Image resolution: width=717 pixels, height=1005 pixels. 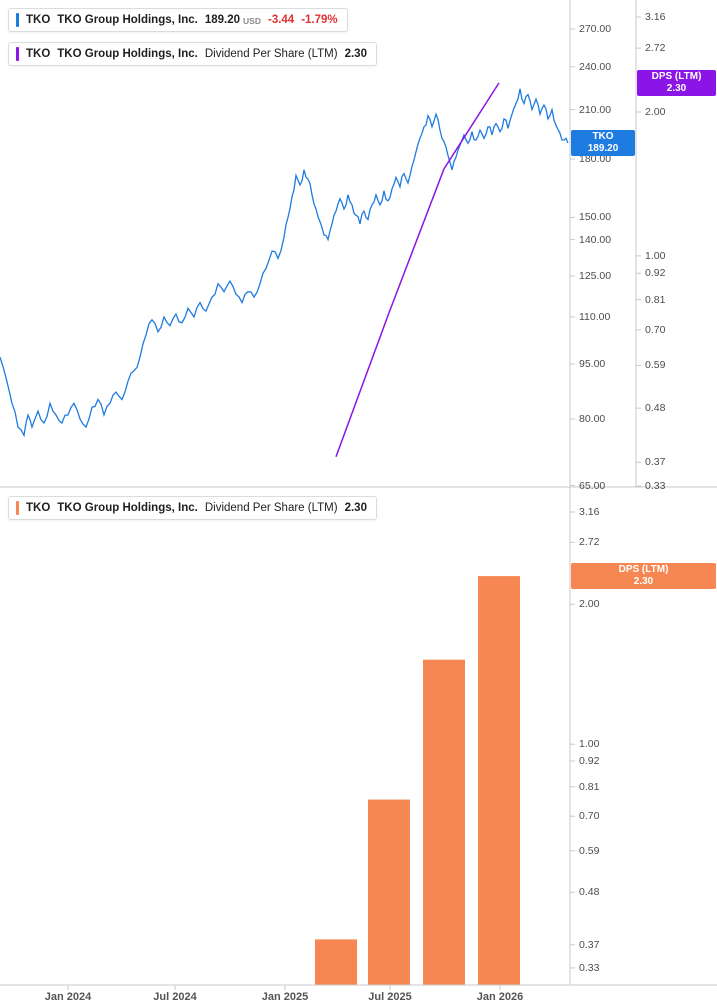 I want to click on badge-value: 189.20, so click(x=603, y=148).